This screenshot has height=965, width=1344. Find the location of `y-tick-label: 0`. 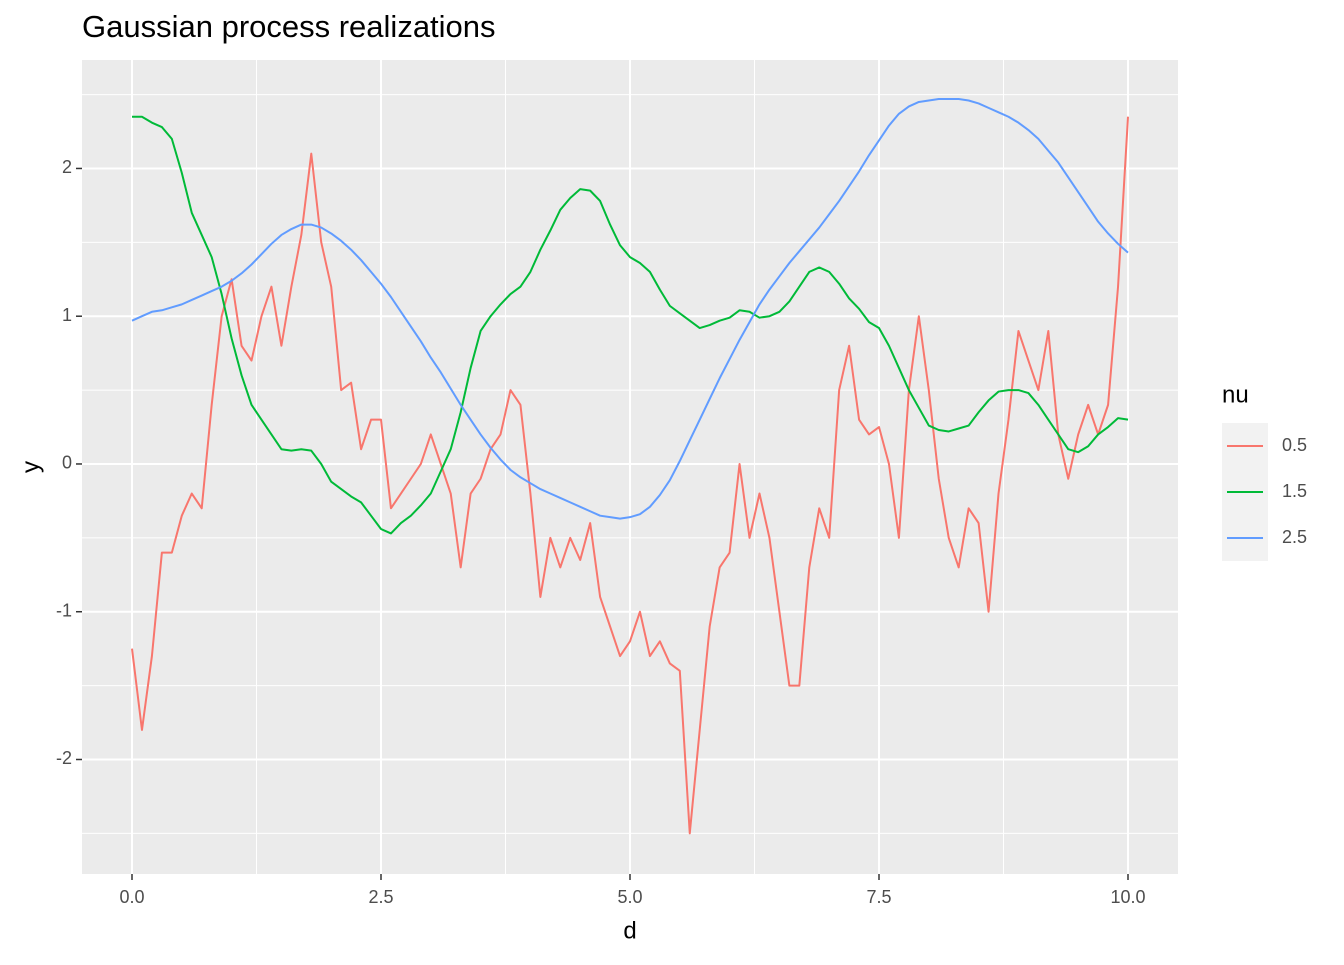

y-tick-label: 0 is located at coordinates (67, 463).